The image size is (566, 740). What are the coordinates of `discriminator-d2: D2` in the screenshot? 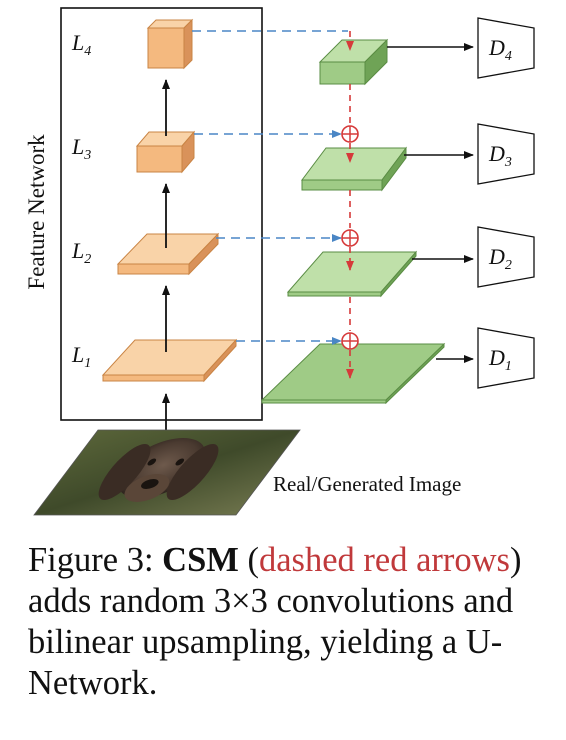 It's located at (506, 257).